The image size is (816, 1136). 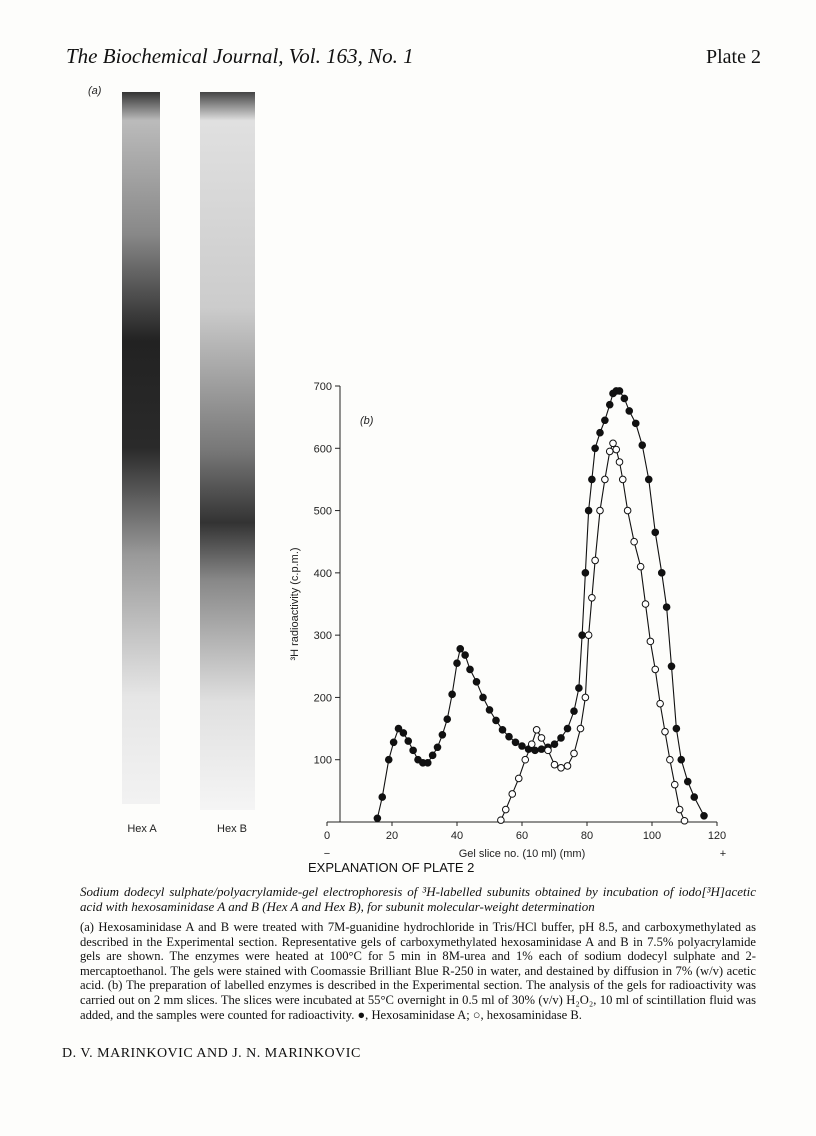 I want to click on y-tick-label: 700, so click(x=323, y=387).